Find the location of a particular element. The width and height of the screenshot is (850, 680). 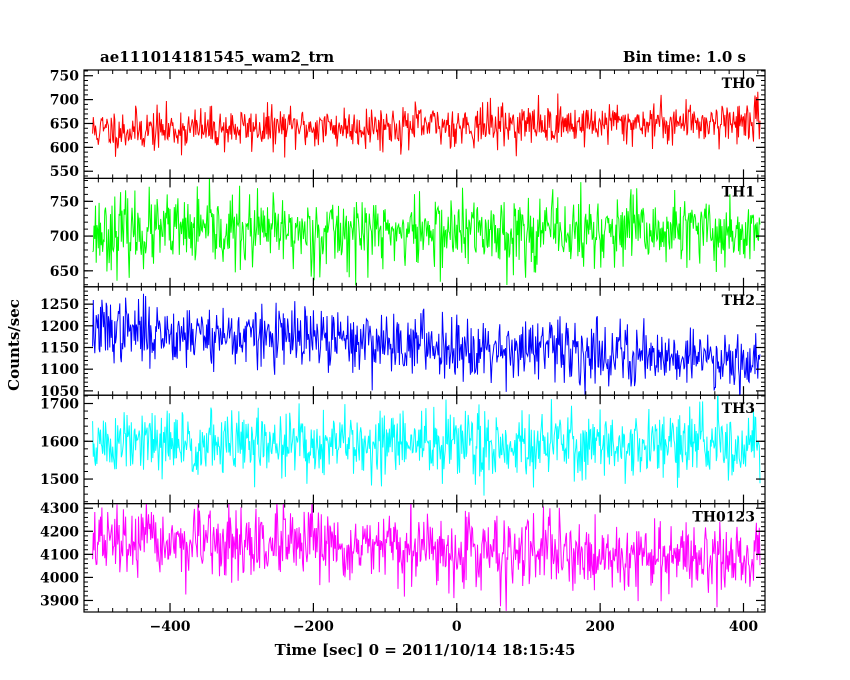

series-line-th0123 is located at coordinates (426, 557).